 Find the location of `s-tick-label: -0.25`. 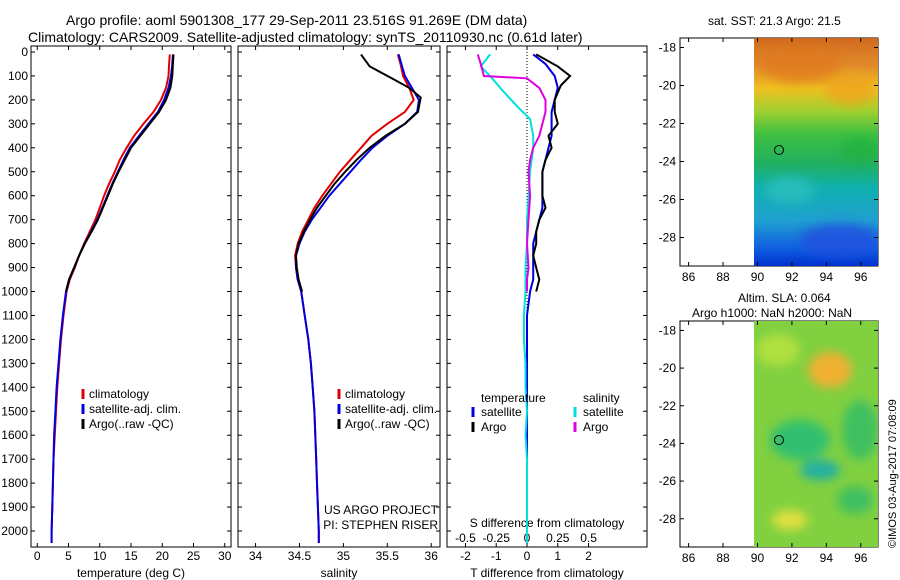

s-tick-label: -0.25 is located at coordinates (497, 538).